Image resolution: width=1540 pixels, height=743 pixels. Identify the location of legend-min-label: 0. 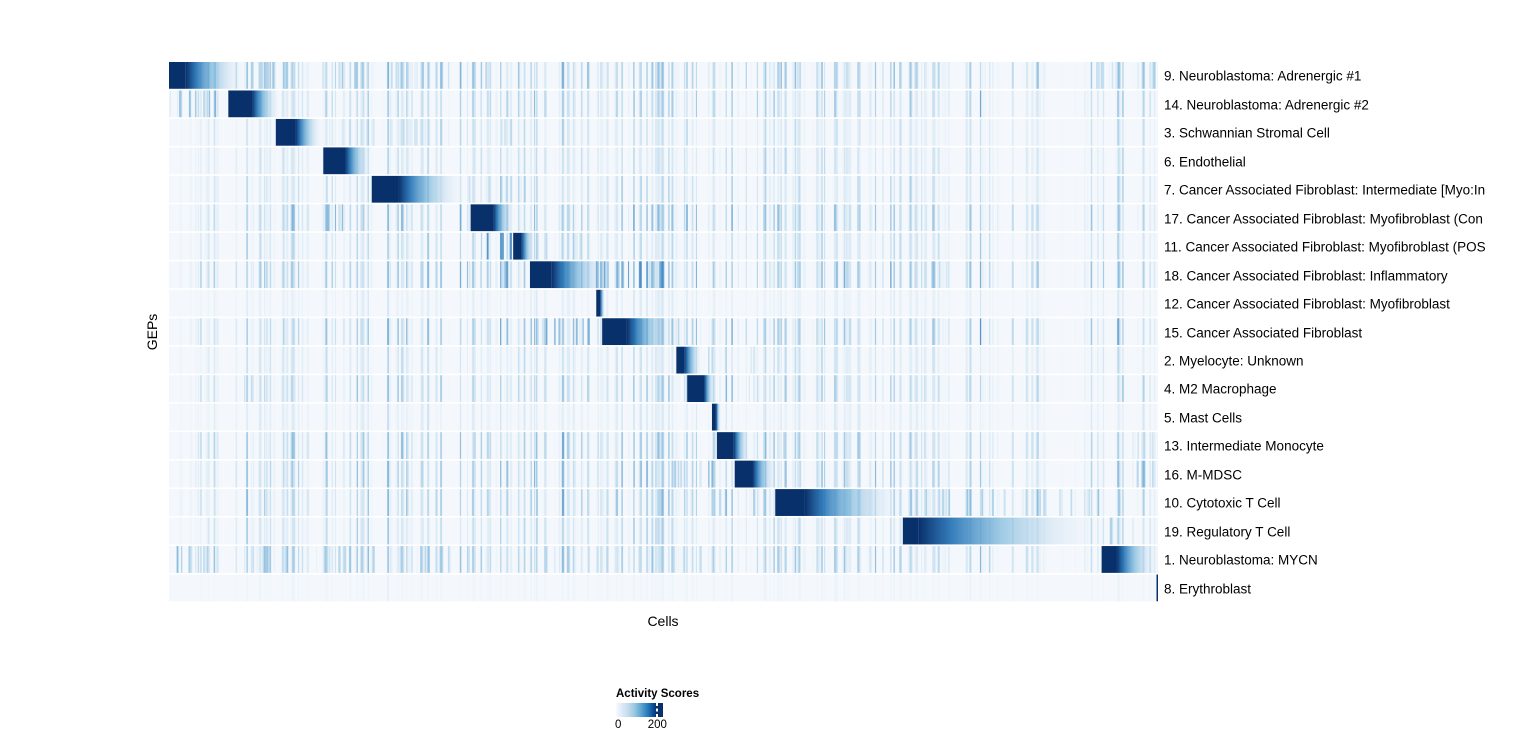
(618, 725).